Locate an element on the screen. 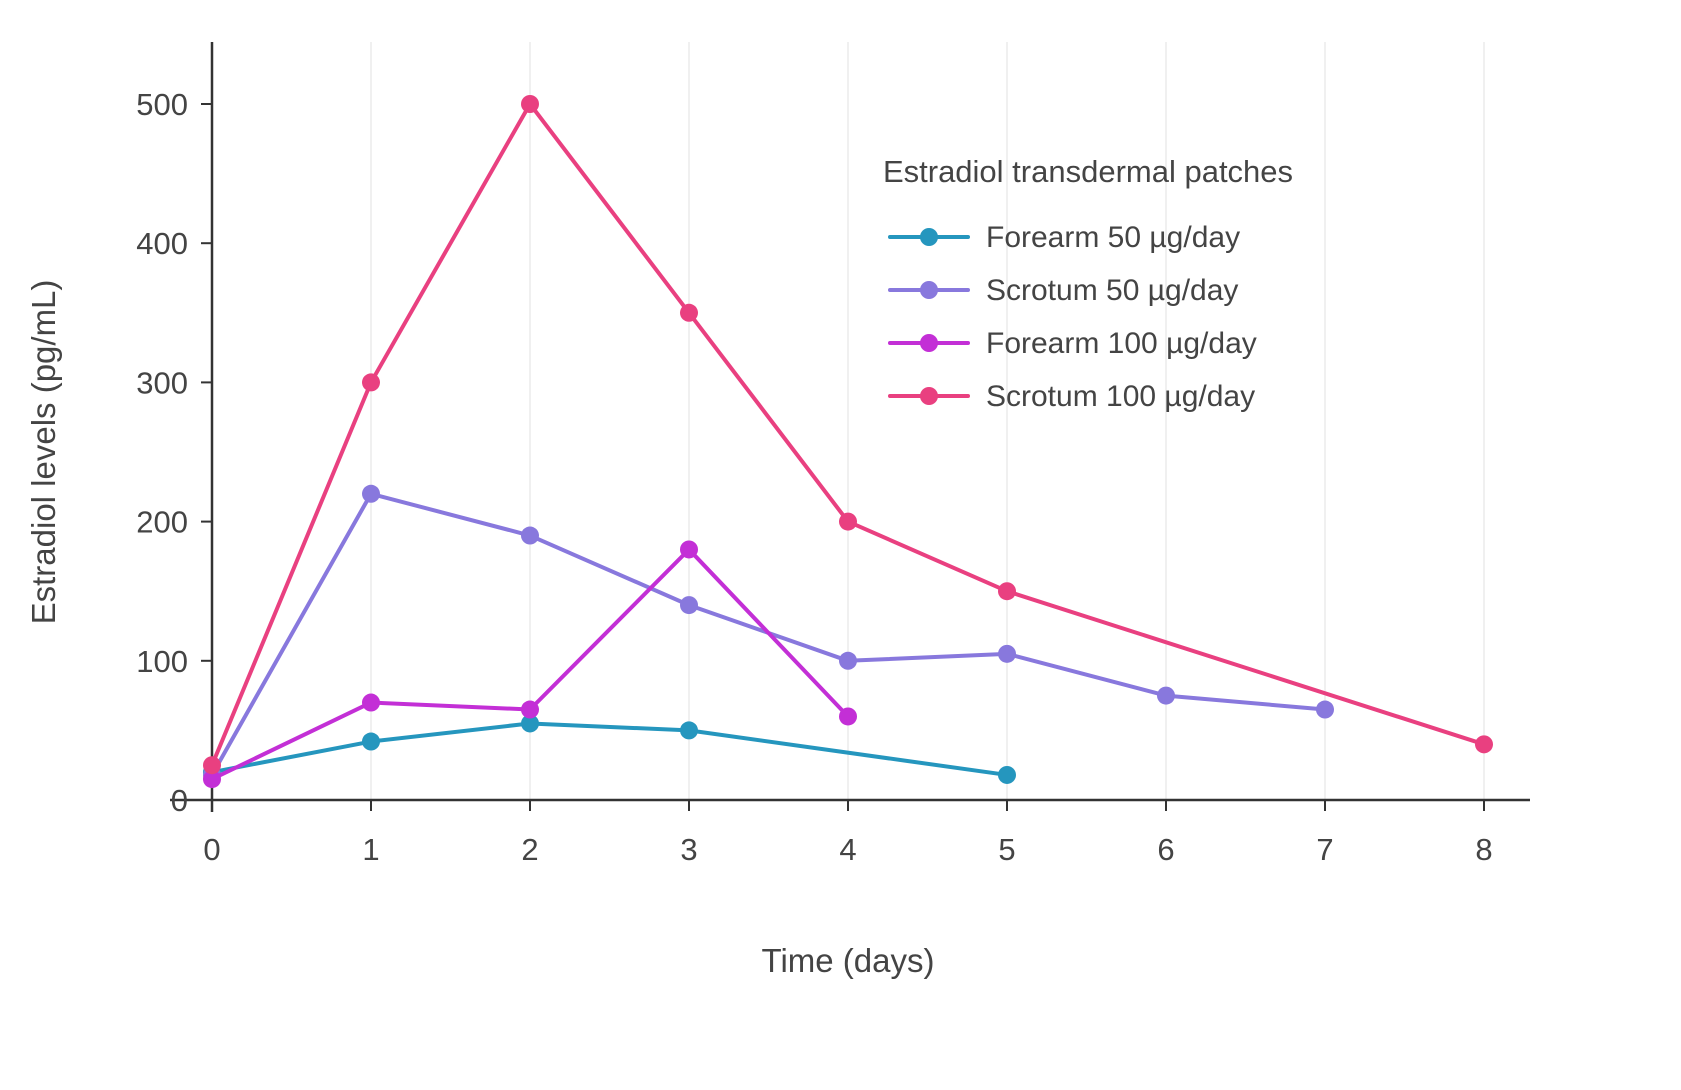 The height and width of the screenshot is (1090, 1681). y-tick-label-500: 500 is located at coordinates (162, 104).